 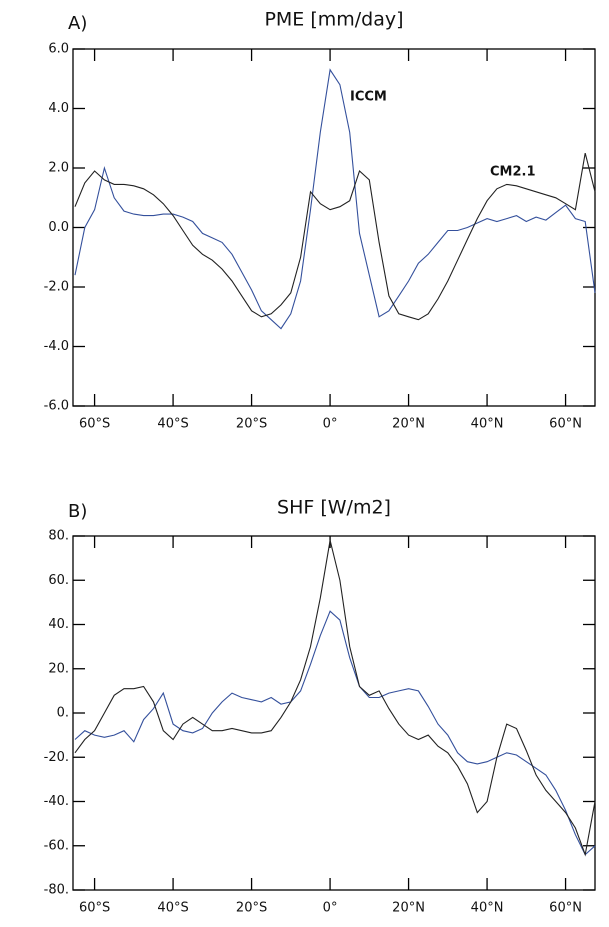 I want to click on y-tick-label: 4.0, so click(x=58, y=108).